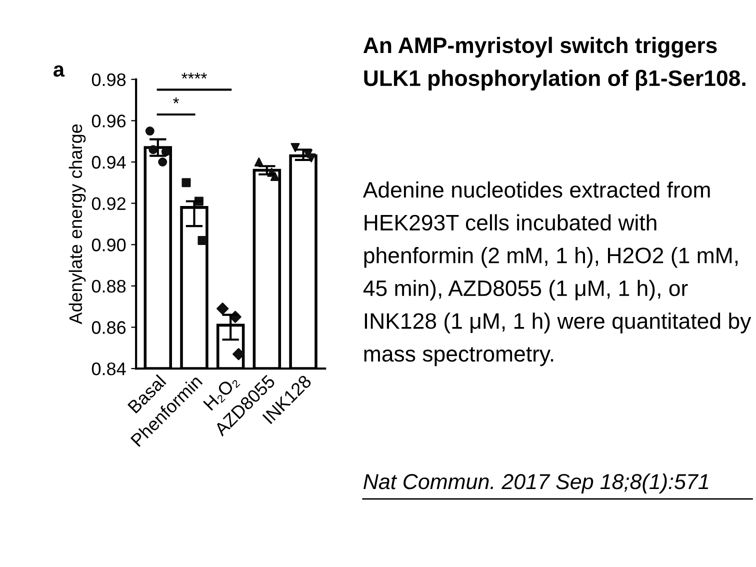 The width and height of the screenshot is (756, 567). What do you see at coordinates (554, 63) in the screenshot?
I see `text: An AMP-myristoyl switch triggers ULK1 phosphorylation of β1-Ser108.` at bounding box center [554, 63].